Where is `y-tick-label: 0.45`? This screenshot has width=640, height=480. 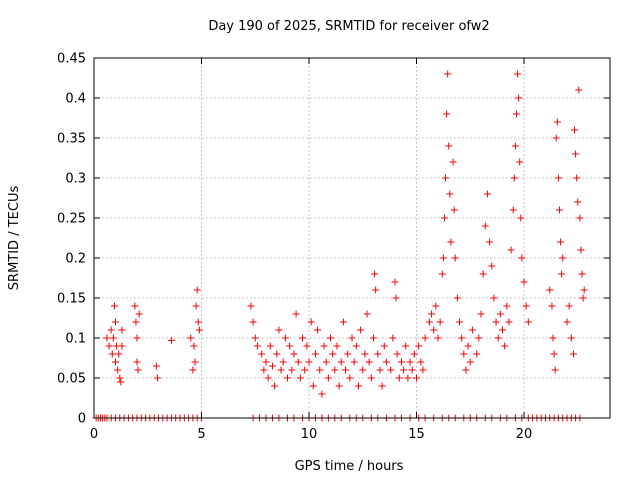 y-tick-label: 0.45 is located at coordinates (71, 59).